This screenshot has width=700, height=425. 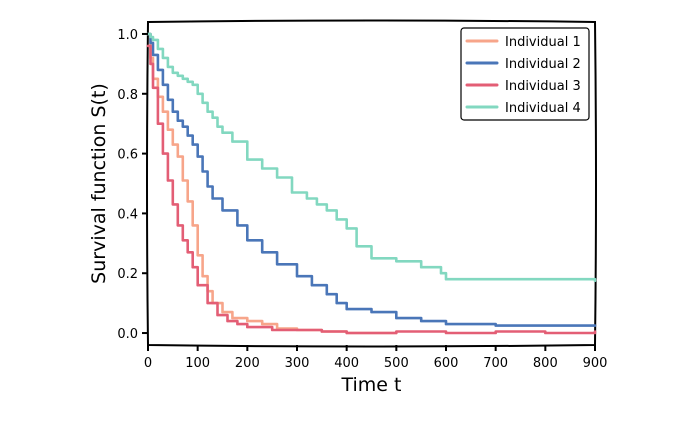 What do you see at coordinates (132, 185) in the screenshot?
I see `y-axis-ticks: 0.0 0.2 0.4 0.6 0.8 1.0` at bounding box center [132, 185].